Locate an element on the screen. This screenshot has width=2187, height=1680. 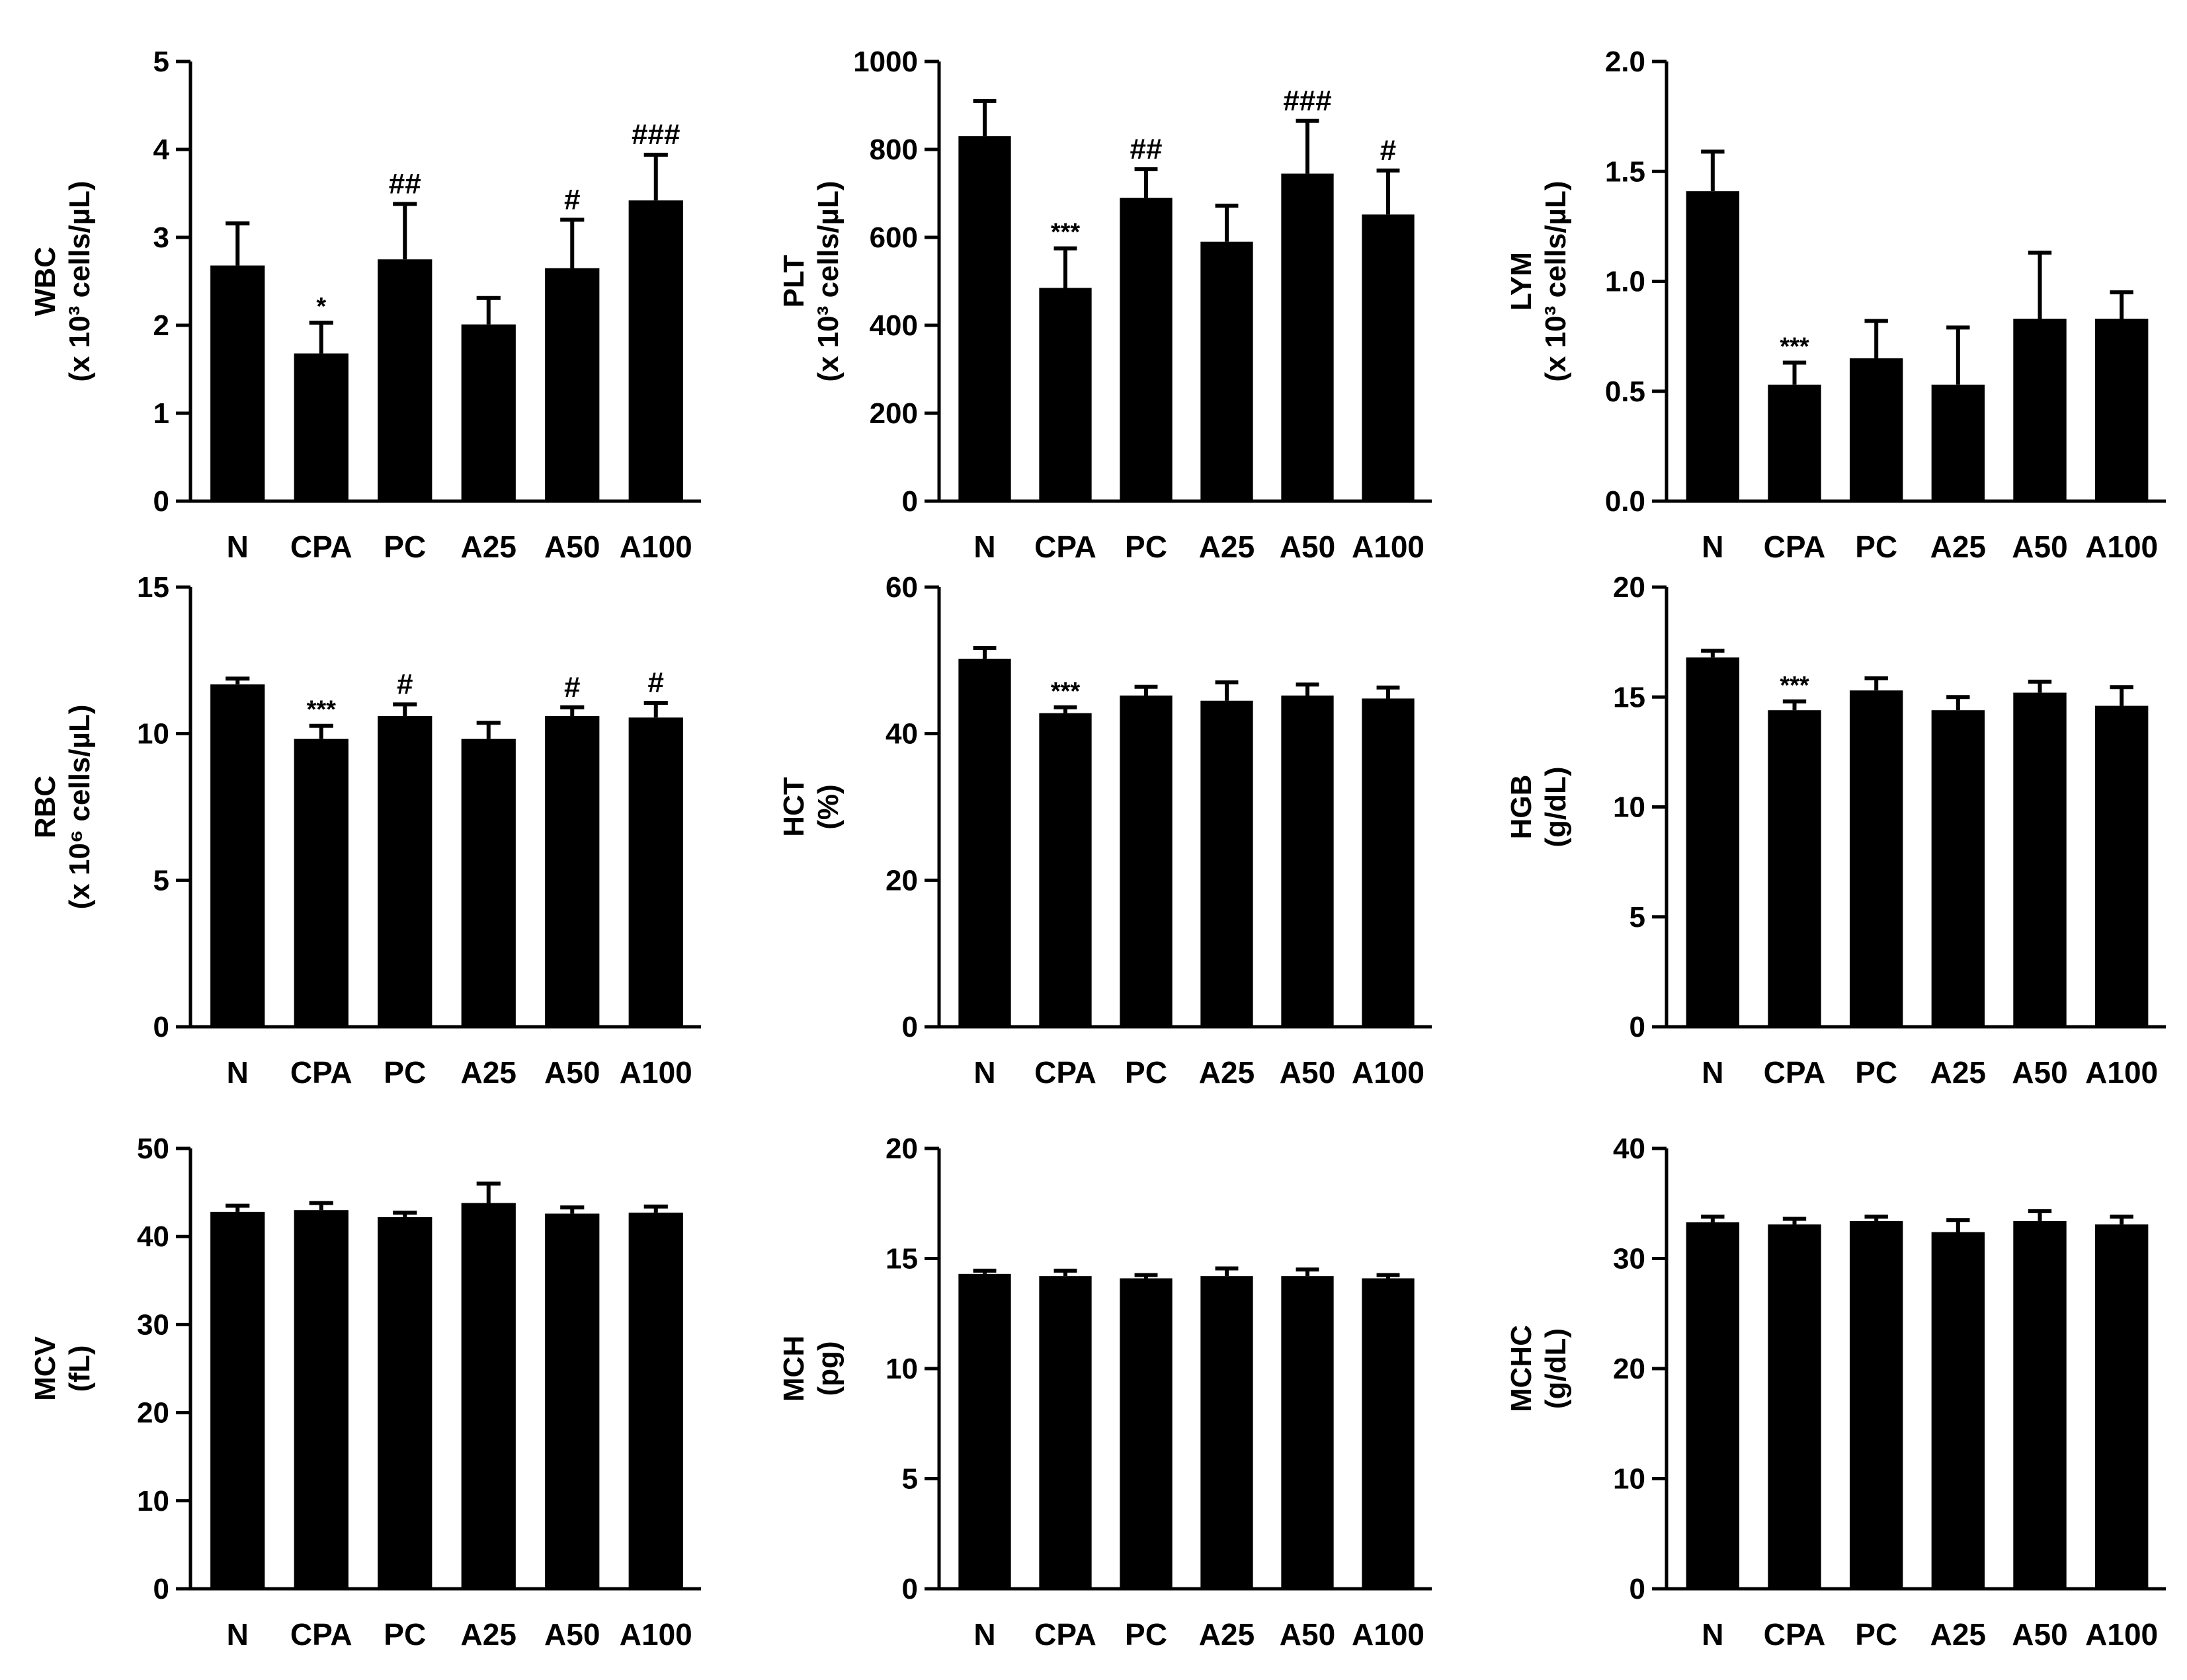
y-axis-title: HCT(%) is located at coordinates (811, 807).